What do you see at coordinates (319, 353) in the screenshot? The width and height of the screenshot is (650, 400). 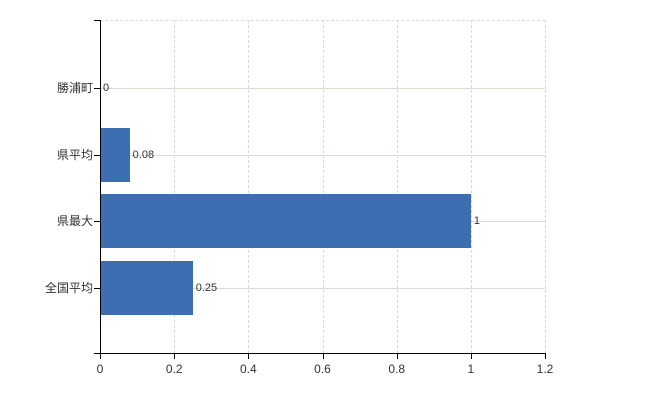 I see `x-axis-line` at bounding box center [319, 353].